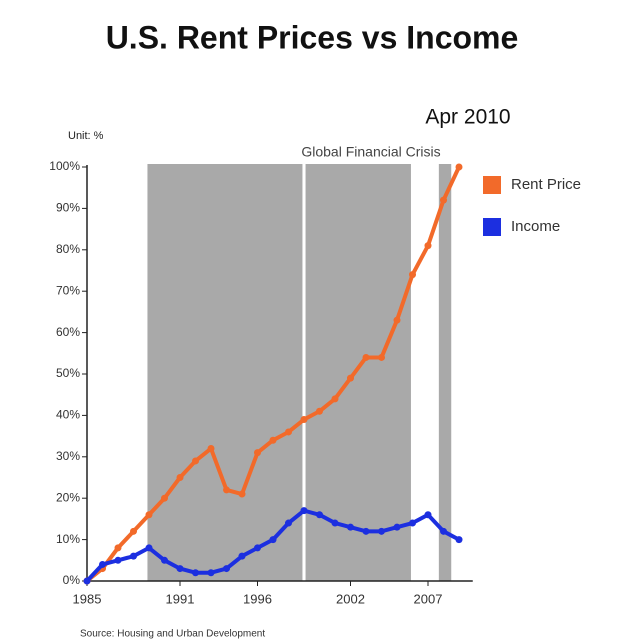 The image size is (624, 640). What do you see at coordinates (87, 598) in the screenshot?
I see `x-tick-label: 1985` at bounding box center [87, 598].